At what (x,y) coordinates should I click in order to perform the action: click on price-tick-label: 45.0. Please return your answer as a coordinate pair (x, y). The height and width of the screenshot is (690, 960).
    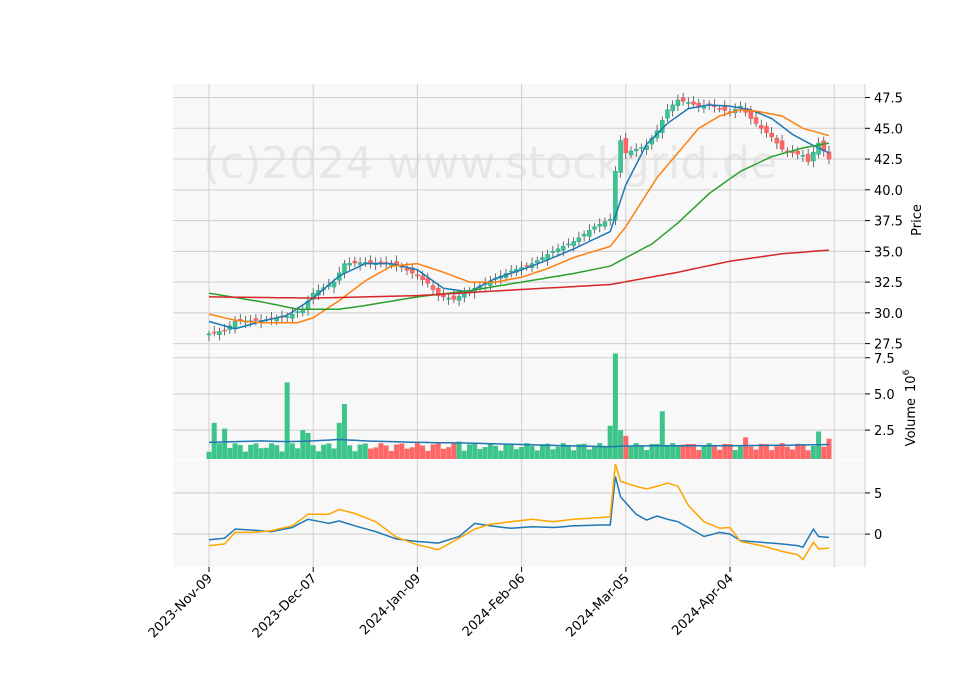
    Looking at the image, I should click on (888, 129).